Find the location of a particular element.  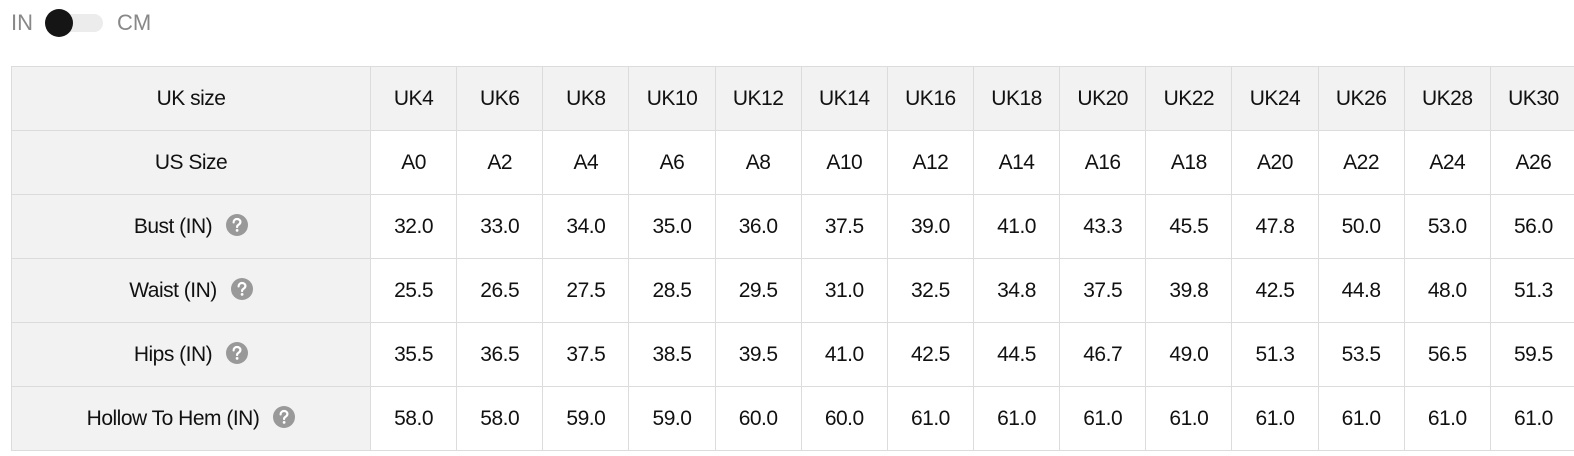

cell-text: 34.0 is located at coordinates (586, 226).